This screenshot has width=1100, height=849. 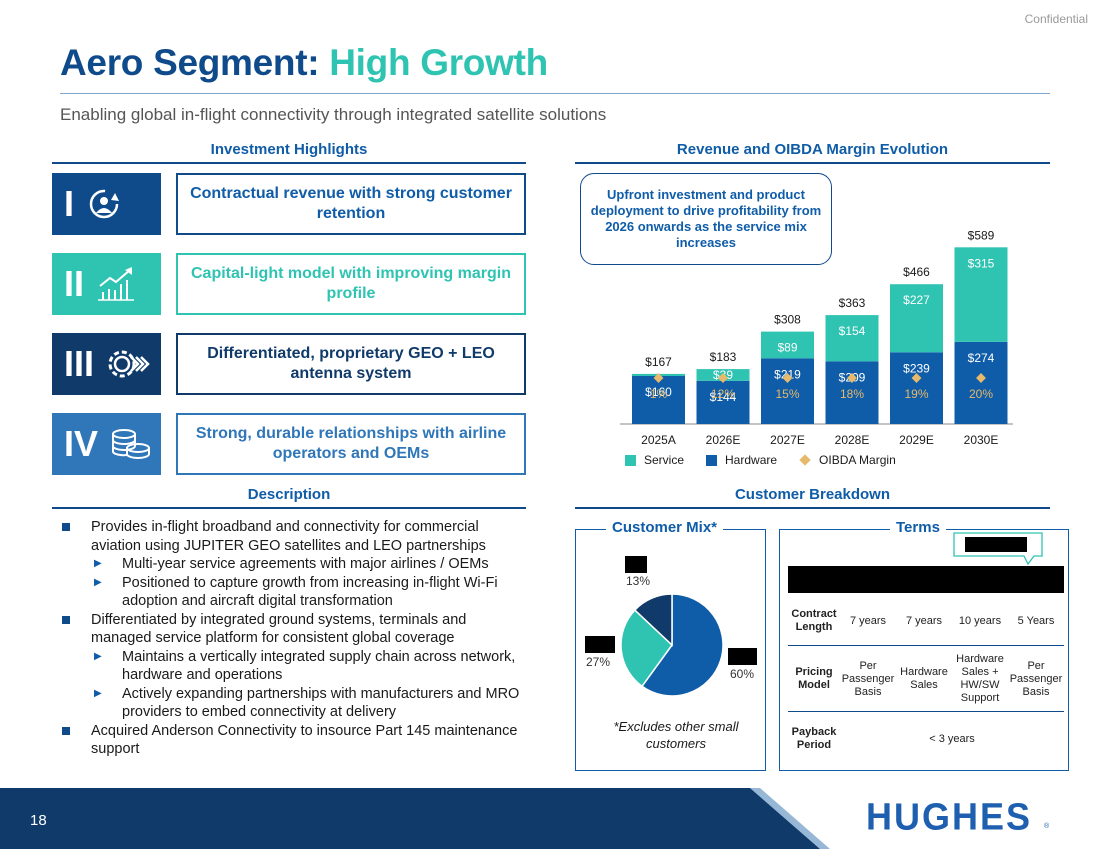 What do you see at coordinates (916, 394) in the screenshot?
I see `oibda-margin-label: 19%` at bounding box center [916, 394].